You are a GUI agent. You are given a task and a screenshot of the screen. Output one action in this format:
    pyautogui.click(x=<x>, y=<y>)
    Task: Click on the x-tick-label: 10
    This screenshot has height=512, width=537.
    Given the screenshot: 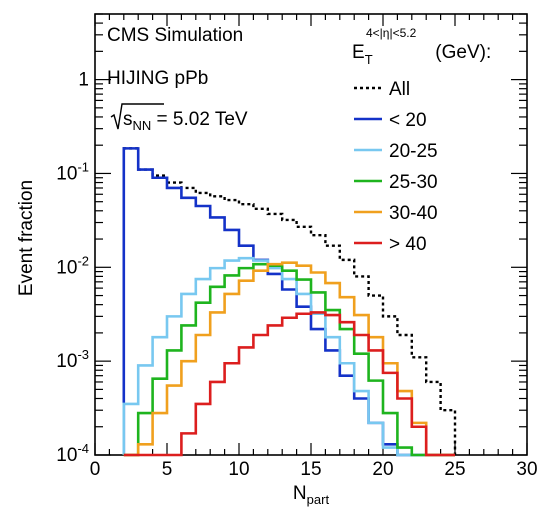 What is the action you would take?
    pyautogui.click(x=238, y=469)
    